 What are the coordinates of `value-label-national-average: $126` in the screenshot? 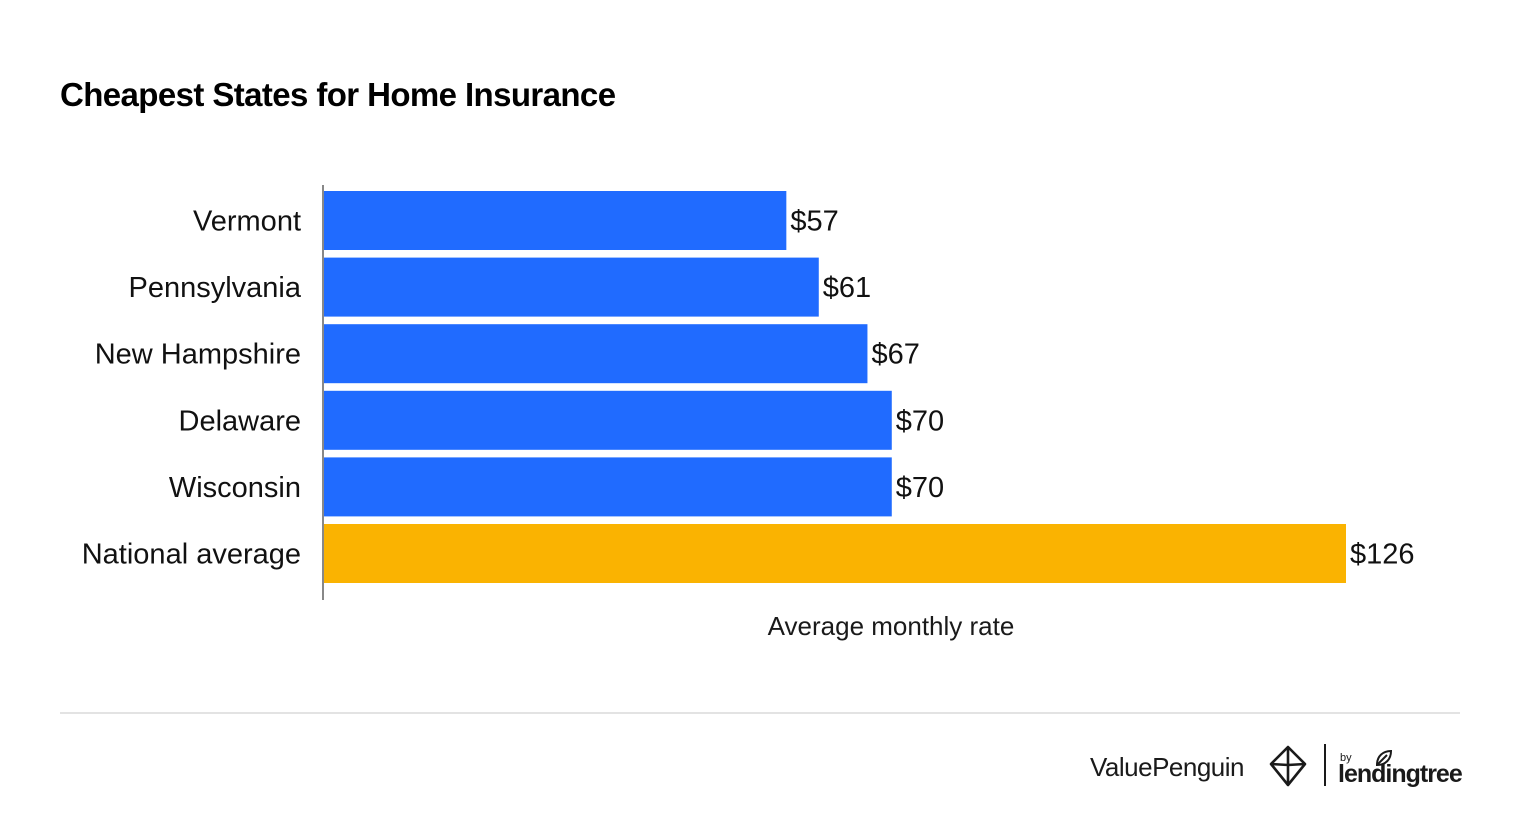 It's located at (1382, 555).